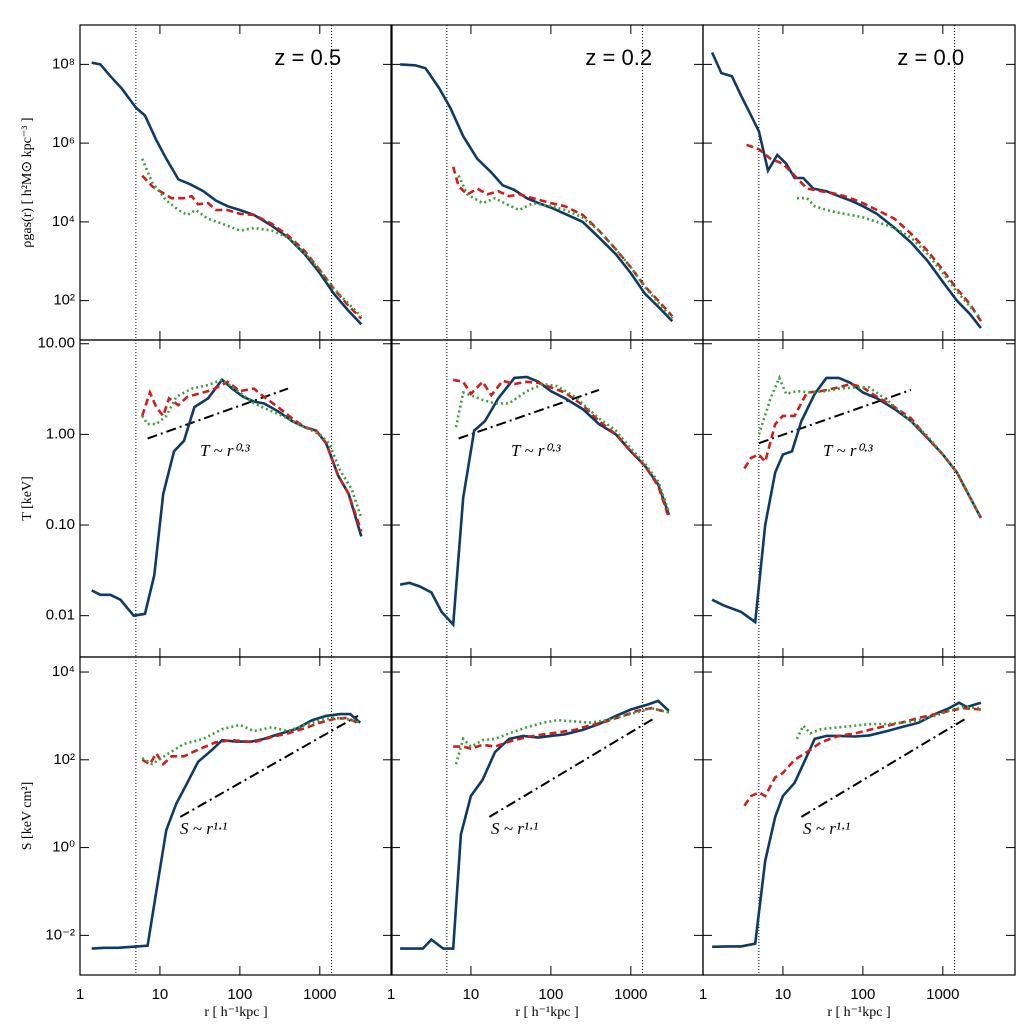 Image resolution: width=1035 pixels, height=1035 pixels. What do you see at coordinates (63, 847) in the screenshot?
I see `y-tick-label: 10⁰` at bounding box center [63, 847].